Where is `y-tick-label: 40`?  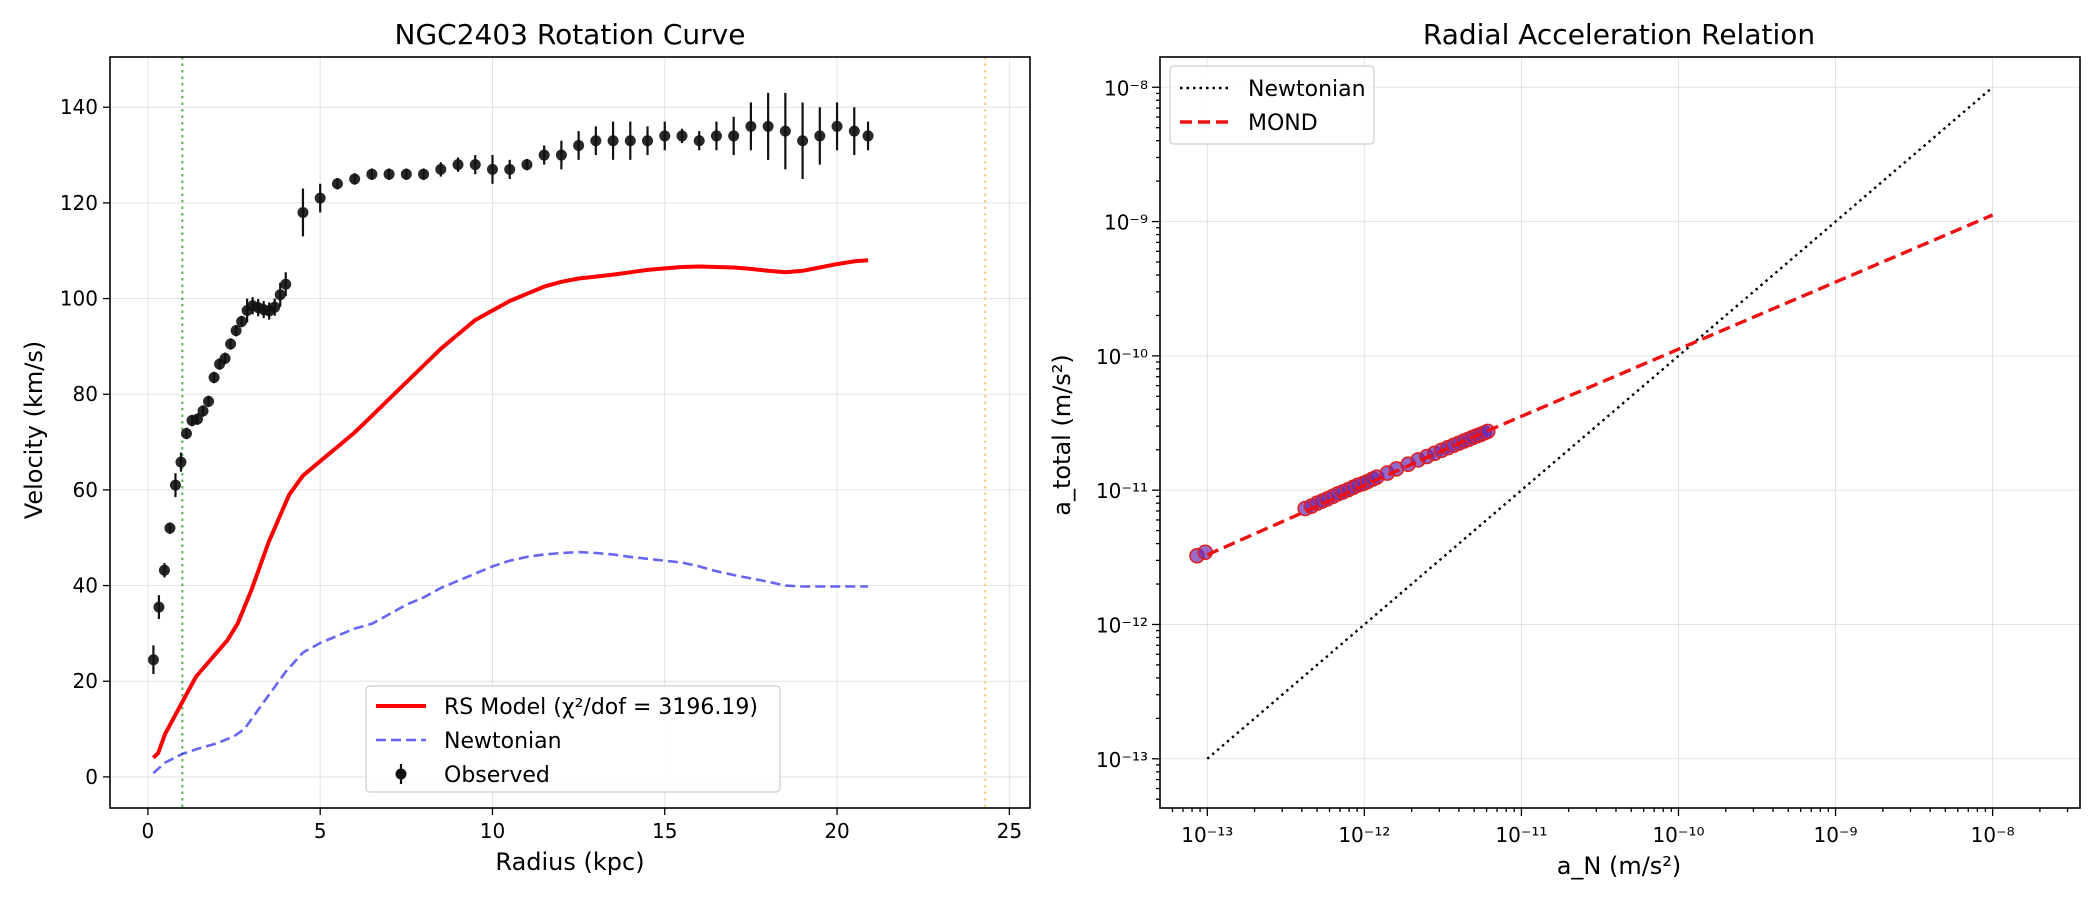 y-tick-label: 40 is located at coordinates (85, 586).